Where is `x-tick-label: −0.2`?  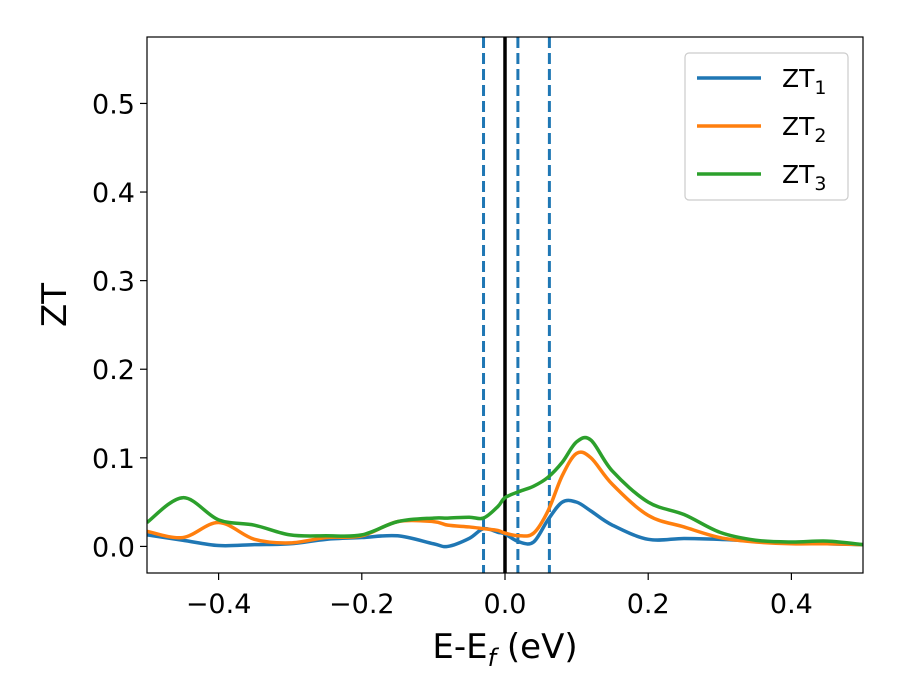 x-tick-label: −0.2 is located at coordinates (362, 604).